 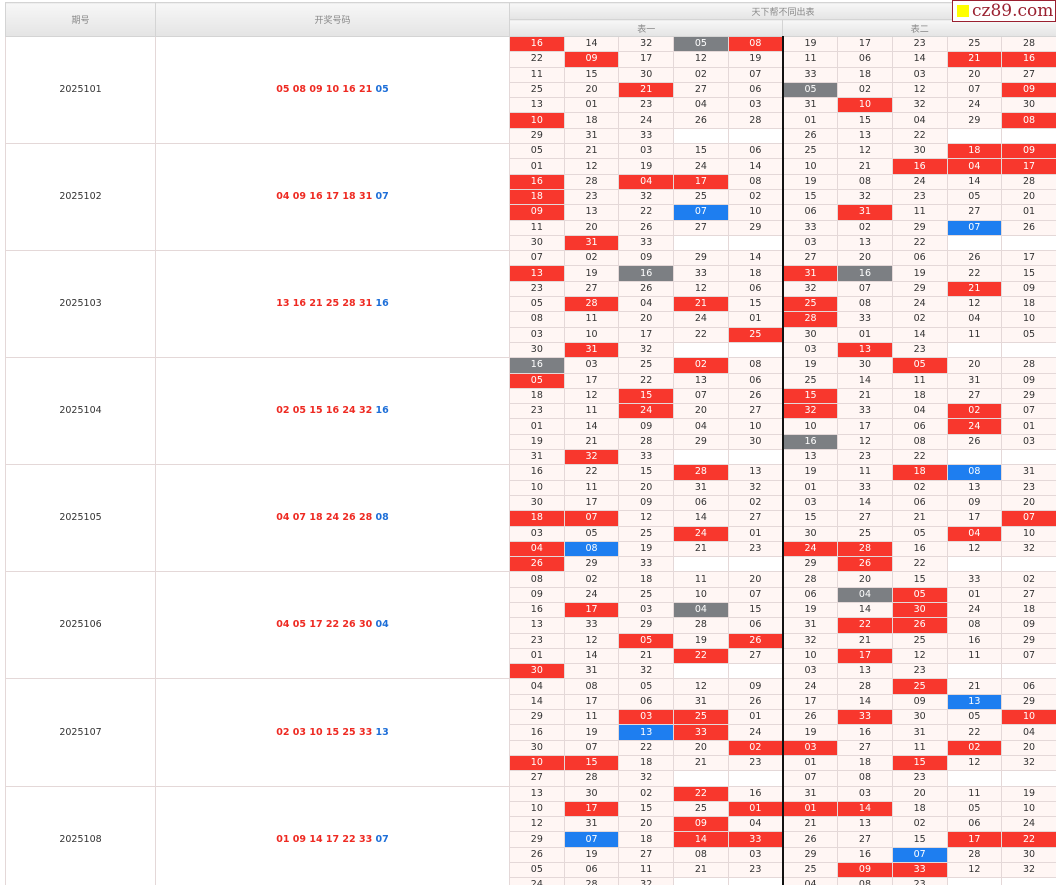 I want to click on grid-cell-table1: 03, so click(x=537, y=334).